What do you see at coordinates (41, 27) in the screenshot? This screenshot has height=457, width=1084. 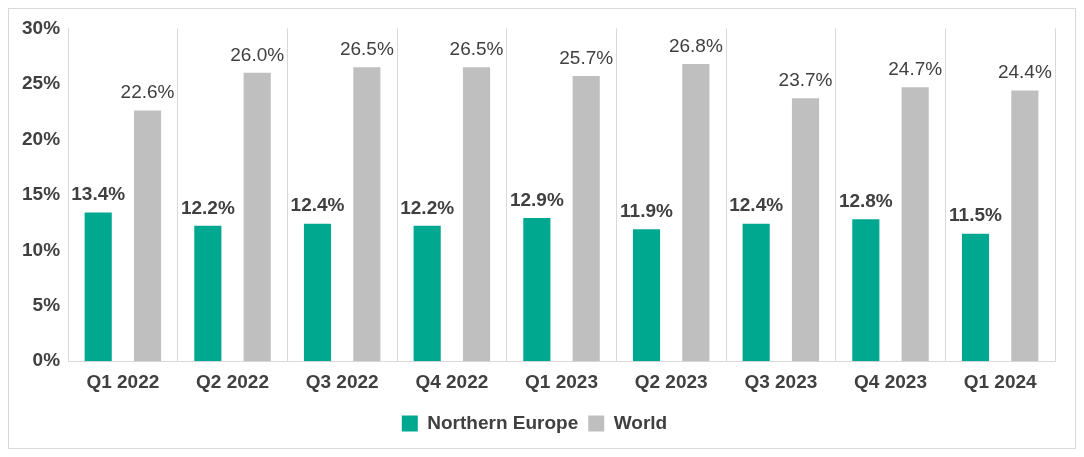 I see `y-tick-label: 30%` at bounding box center [41, 27].